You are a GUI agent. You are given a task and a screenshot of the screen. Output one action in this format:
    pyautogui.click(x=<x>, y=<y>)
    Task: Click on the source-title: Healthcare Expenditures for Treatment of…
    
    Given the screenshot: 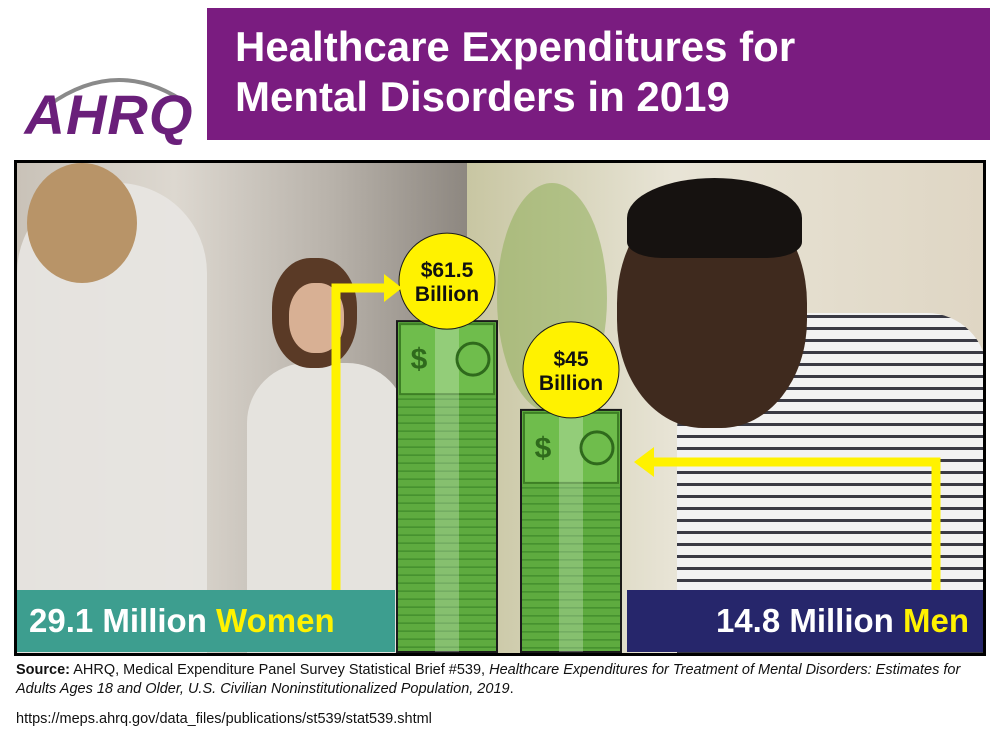 What is the action you would take?
    pyautogui.click(x=488, y=679)
    